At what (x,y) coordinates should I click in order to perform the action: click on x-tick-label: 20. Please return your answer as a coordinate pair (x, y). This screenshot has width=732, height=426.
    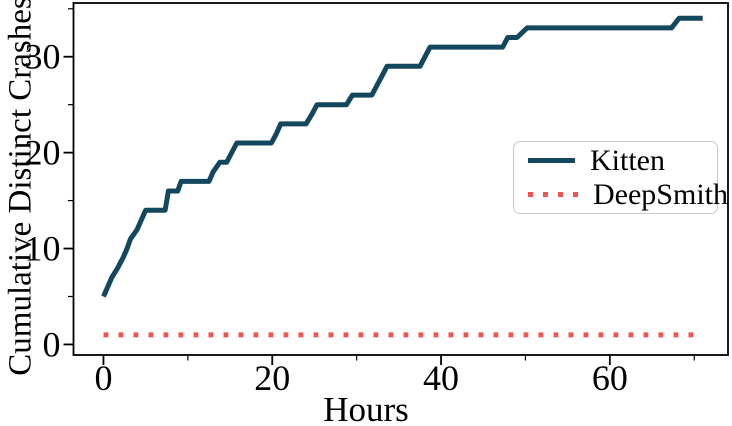
    Looking at the image, I should click on (272, 378).